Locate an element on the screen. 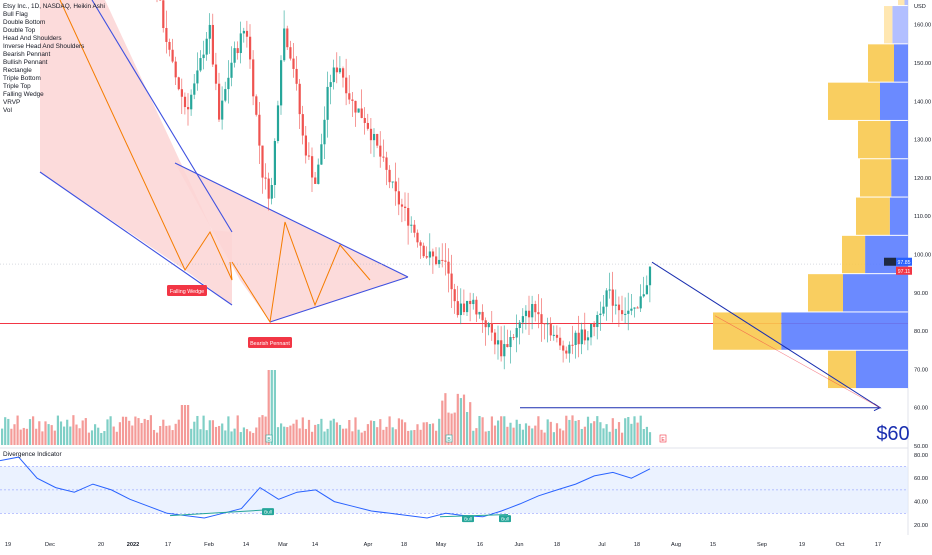 The height and width of the screenshot is (555, 932). vrvp-bar-down is located at coordinates (875, 177).